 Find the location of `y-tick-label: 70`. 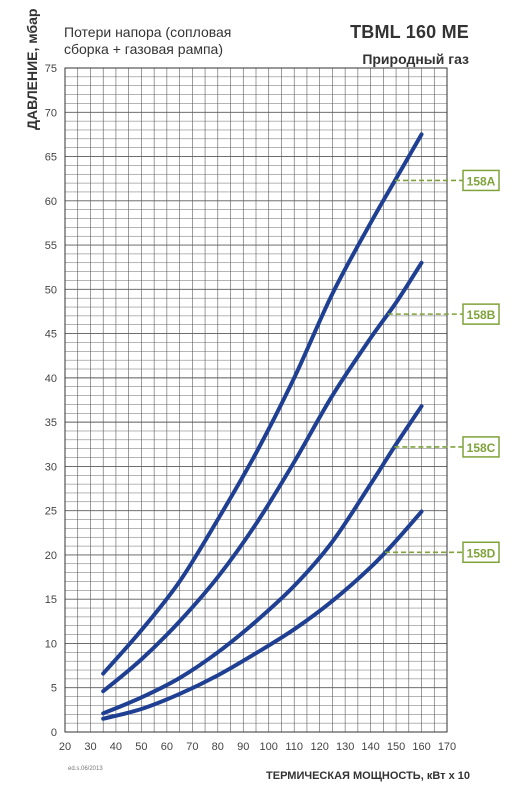

y-tick-label: 70 is located at coordinates (51, 113).